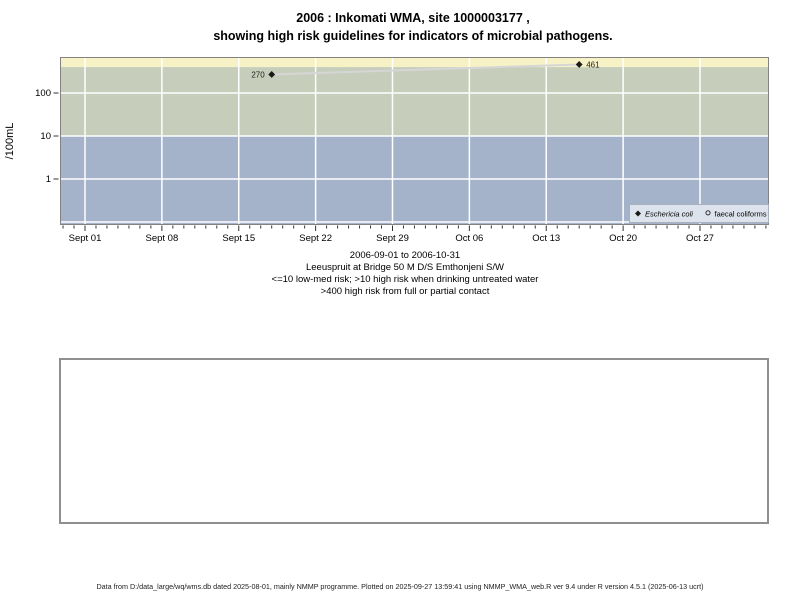  What do you see at coordinates (48, 179) in the screenshot?
I see `y-tick-label: 1` at bounding box center [48, 179].